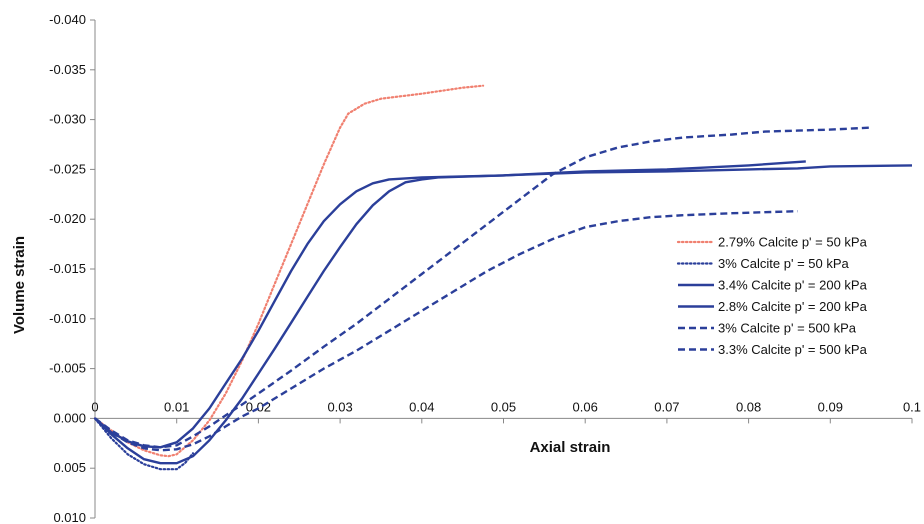  I want to click on legend-label: 2.79% Calcite p' = 50 kPa, so click(793, 242).